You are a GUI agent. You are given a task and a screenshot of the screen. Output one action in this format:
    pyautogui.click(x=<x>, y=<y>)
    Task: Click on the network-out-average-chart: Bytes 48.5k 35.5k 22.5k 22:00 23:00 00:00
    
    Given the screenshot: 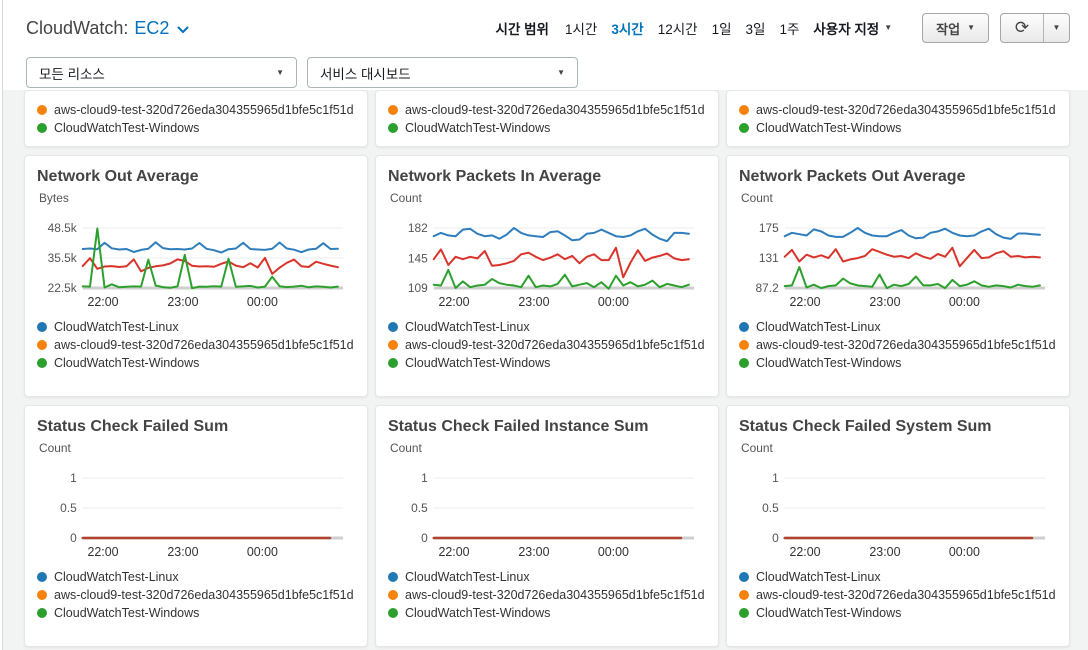 What is the action you would take?
    pyautogui.click(x=196, y=251)
    